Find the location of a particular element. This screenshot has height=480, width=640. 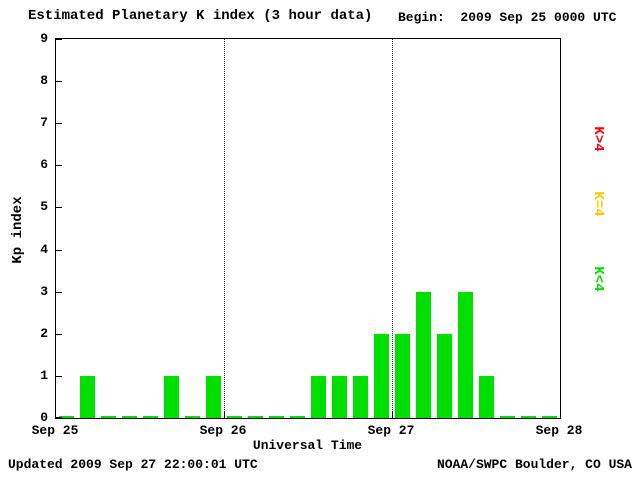

legend-item-mid: K=4 is located at coordinates (598, 204).